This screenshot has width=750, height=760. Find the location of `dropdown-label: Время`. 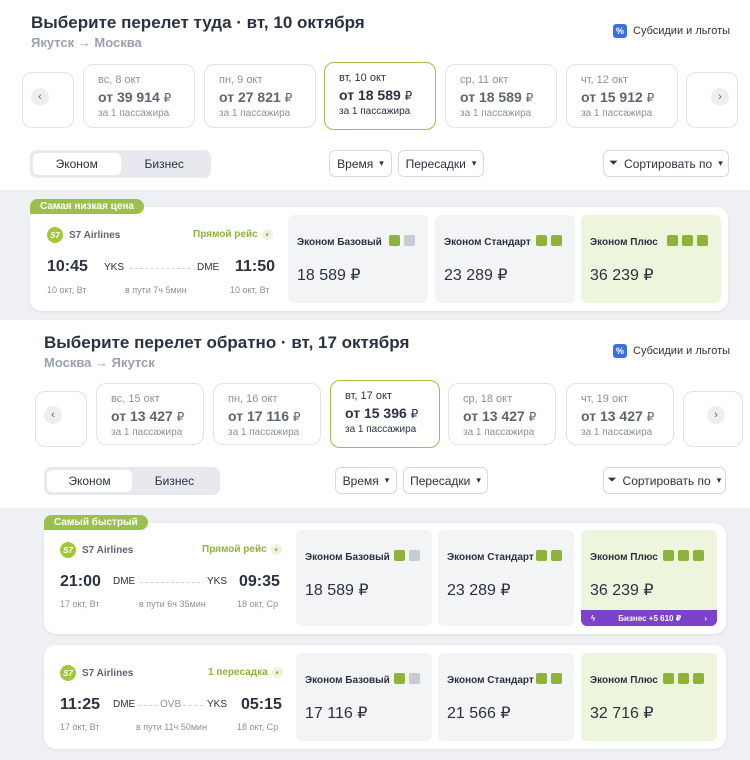

dropdown-label: Время is located at coordinates (355, 163).